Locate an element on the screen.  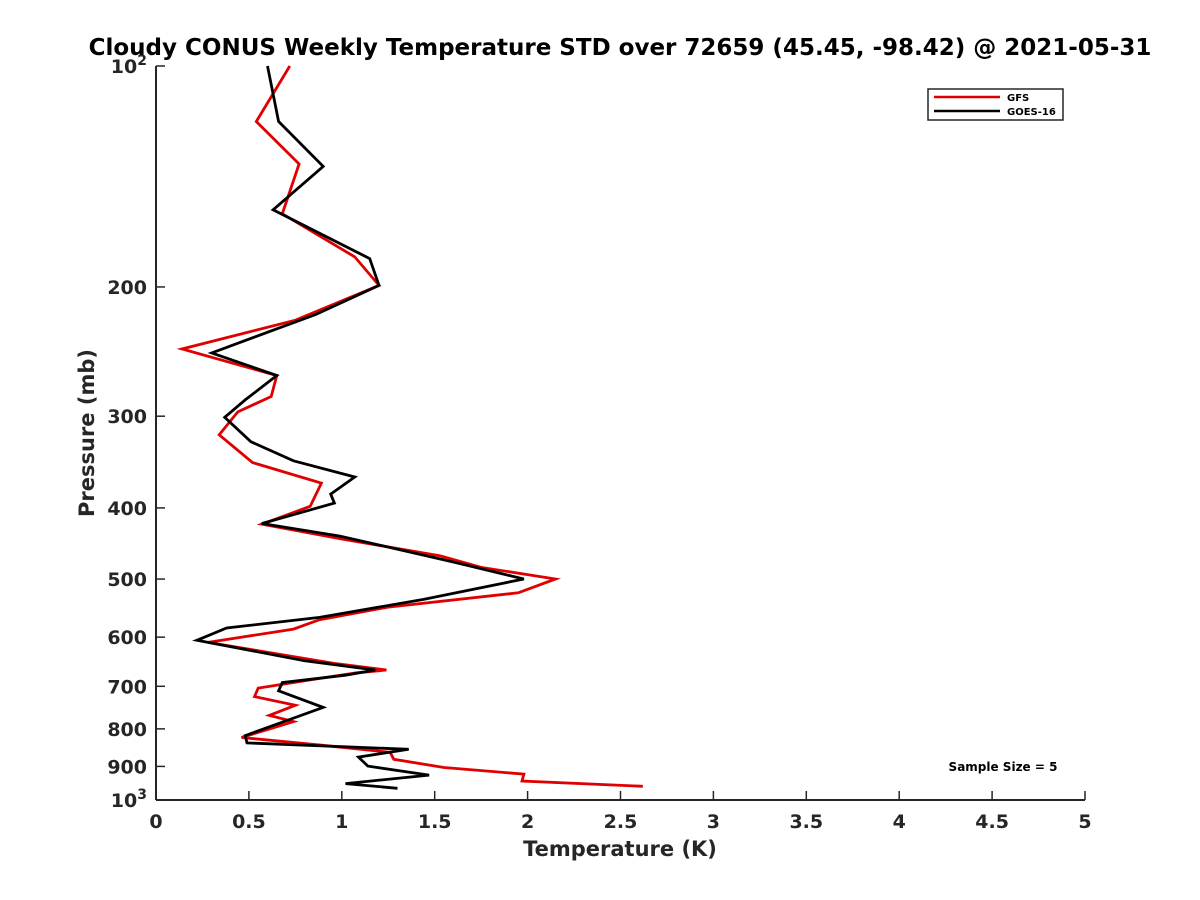
legend-label-goes16: GOES-16 is located at coordinates (1031, 112).